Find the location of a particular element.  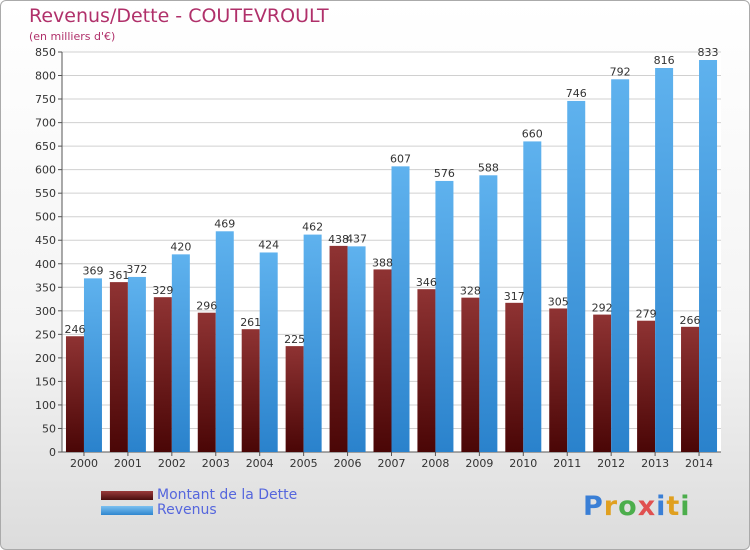

y-tick-label: 500 is located at coordinates (45, 217).